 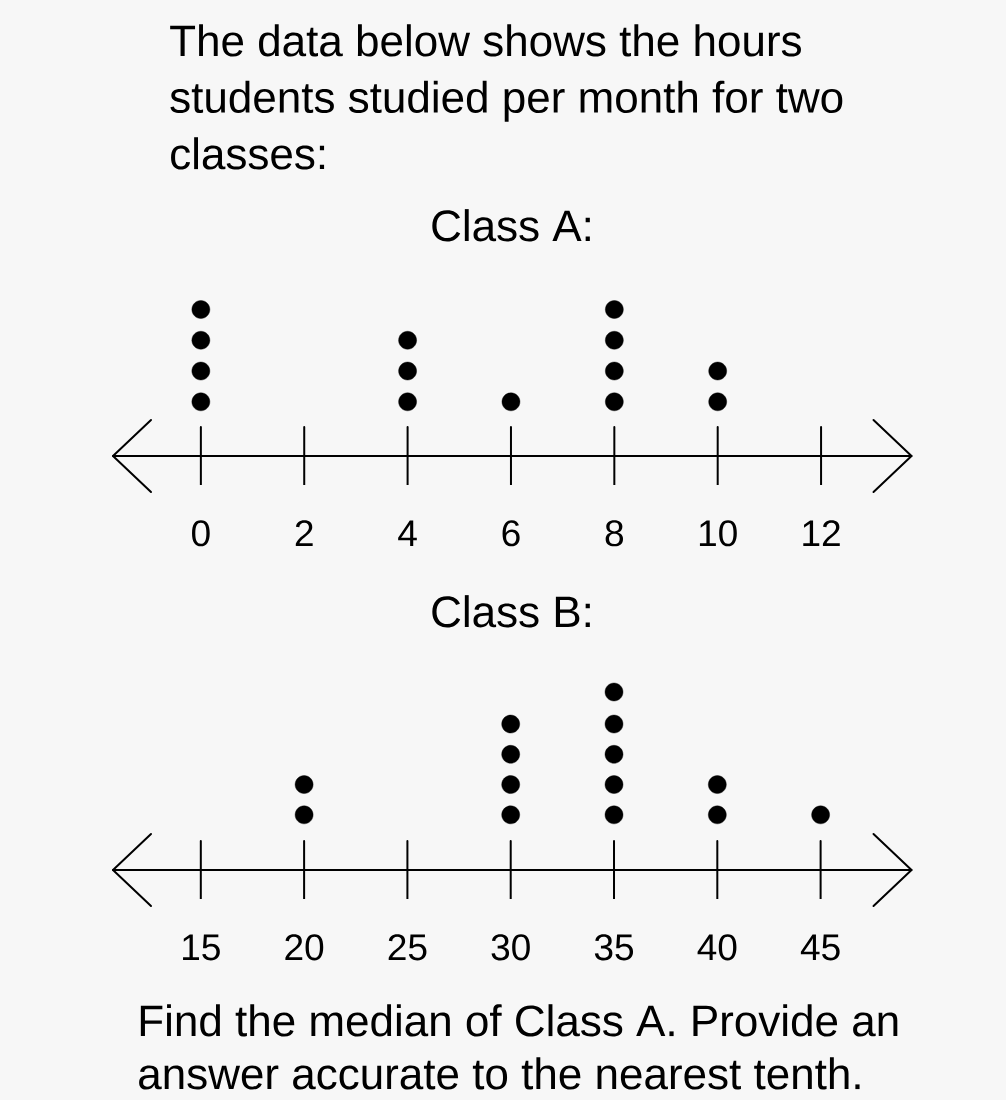 What do you see at coordinates (506, 97) in the screenshot?
I see `chart-title: The data below shows the hours students studied per month for two classes:` at bounding box center [506, 97].